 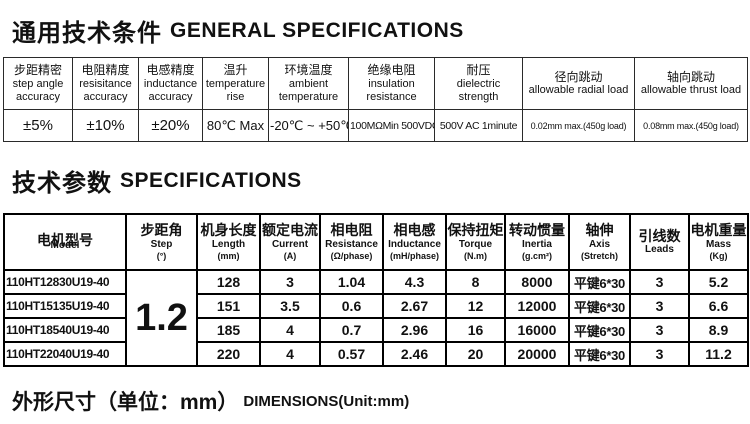 I want to click on cell-inductance: 2.67, so click(x=414, y=306).